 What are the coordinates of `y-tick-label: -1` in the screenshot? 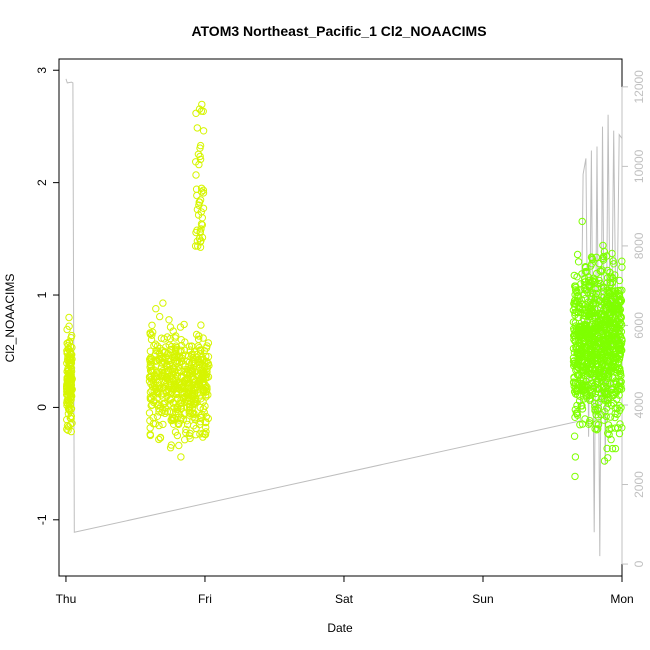 It's located at (42, 519).